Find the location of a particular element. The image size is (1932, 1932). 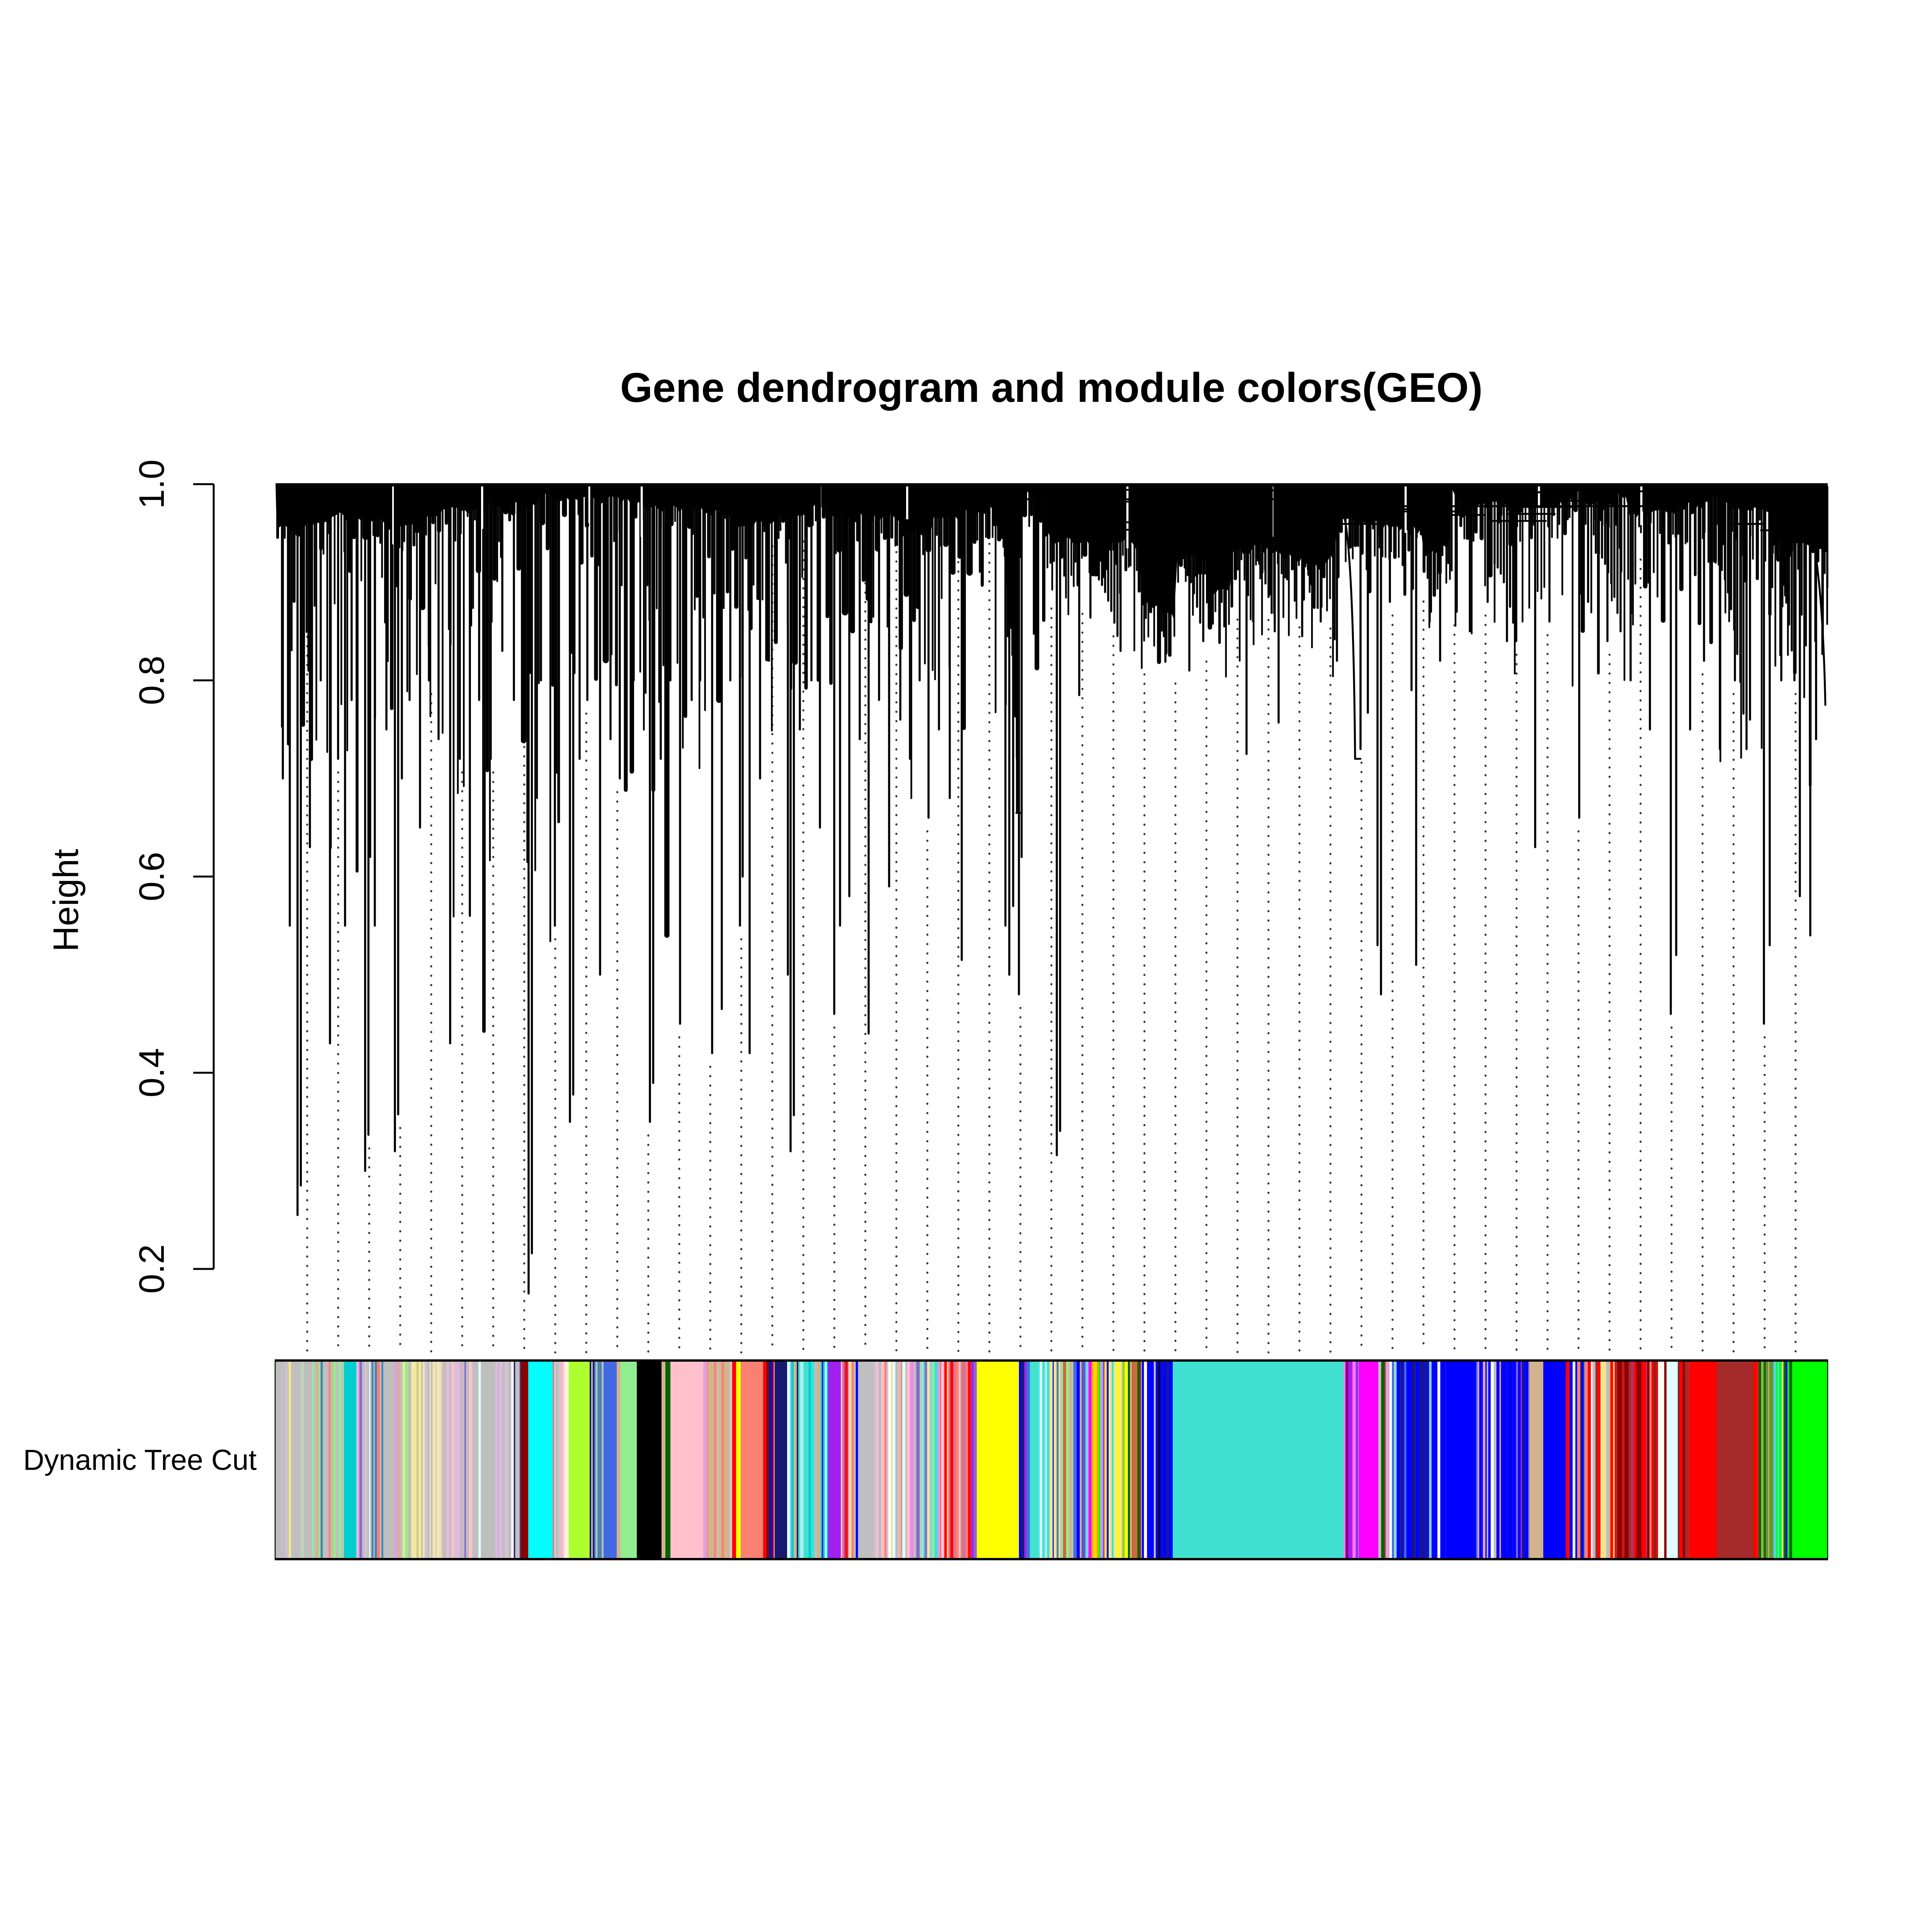

svg-text: 0.8 is located at coordinates (152, 681).